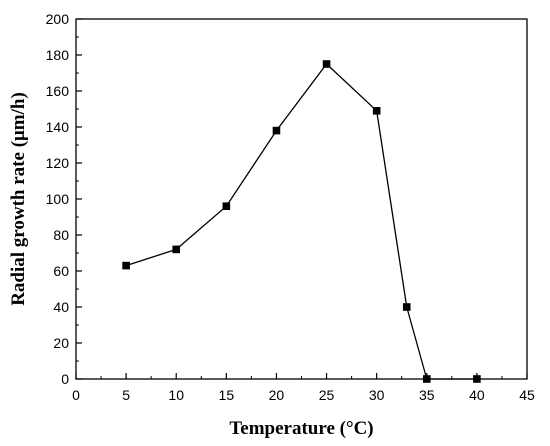 This screenshot has height=446, width=550. What do you see at coordinates (377, 395) in the screenshot?
I see `x-tick-label: 30` at bounding box center [377, 395].